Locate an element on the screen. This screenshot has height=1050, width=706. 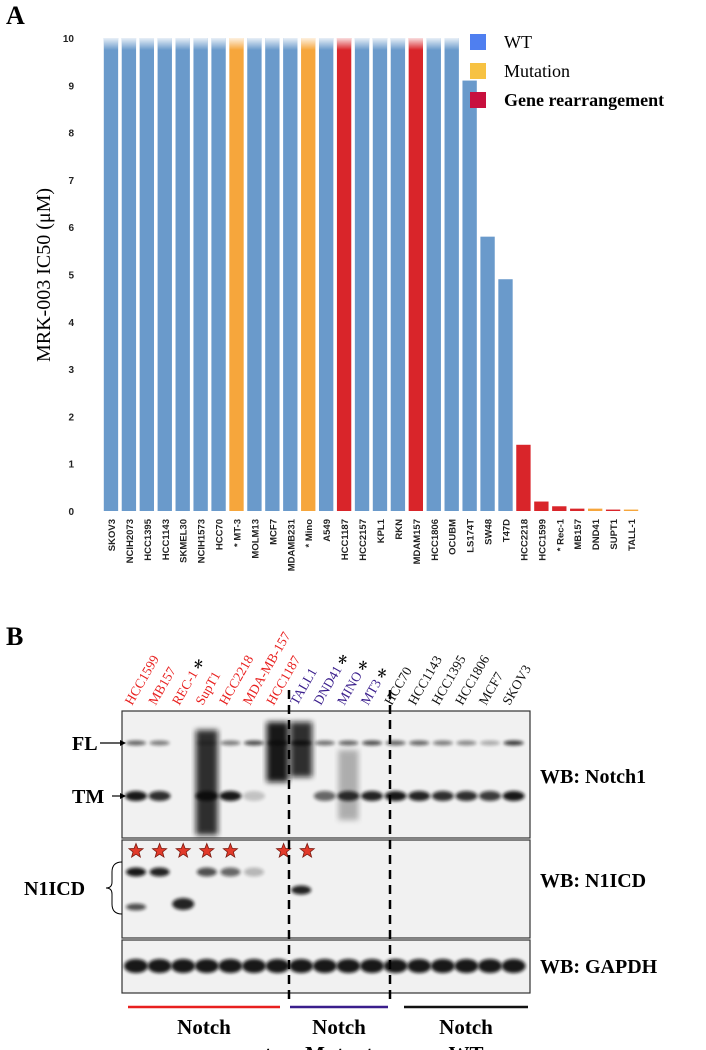
y-tick-label: 1 is located at coordinates (71, 465).